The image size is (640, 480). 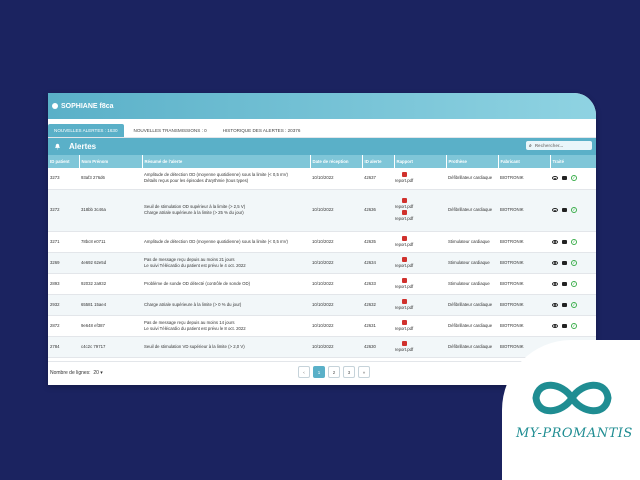 What do you see at coordinates (170, 130) in the screenshot?
I see `tab-new-transmissions: NOUVELLES TRANSMISSIONS : 0` at bounding box center [170, 130].